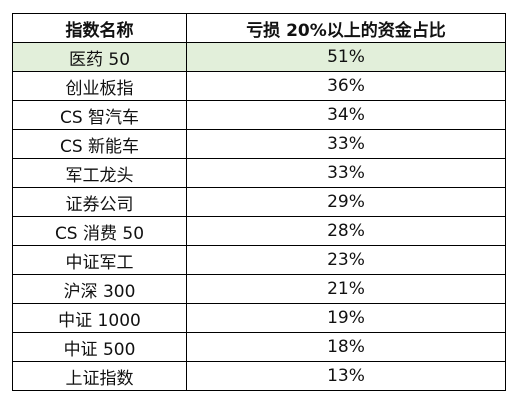  I want to click on table-row: 中证军工 23%, so click(259, 260).